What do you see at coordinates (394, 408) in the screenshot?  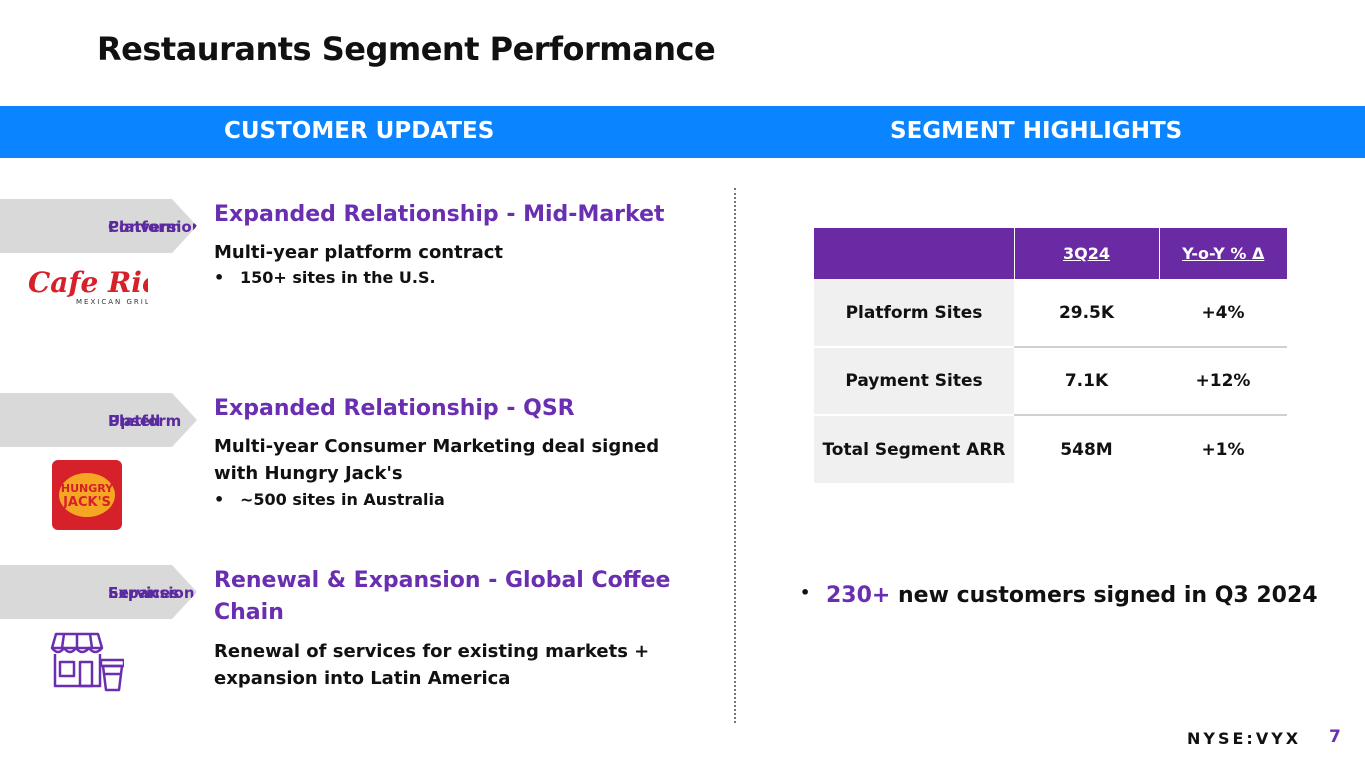 I see `update-heading-qsr: Expanded Relationship - QSR` at bounding box center [394, 408].